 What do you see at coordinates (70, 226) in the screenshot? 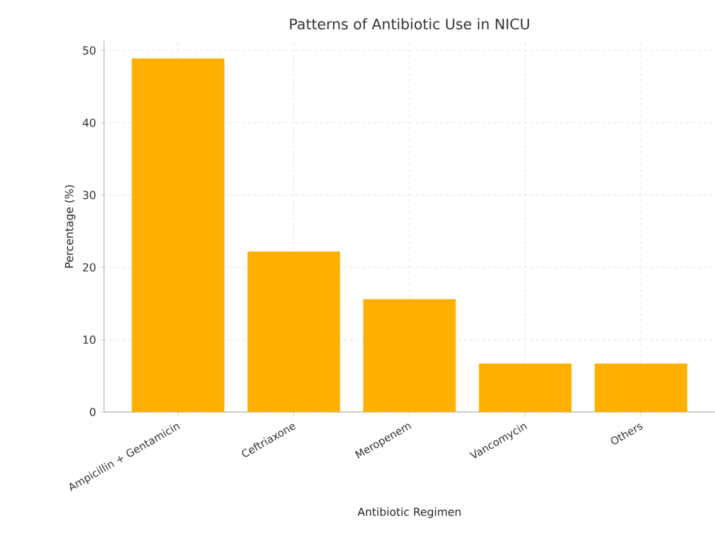
I see `y-axis-title: Percentage (%)` at bounding box center [70, 226].